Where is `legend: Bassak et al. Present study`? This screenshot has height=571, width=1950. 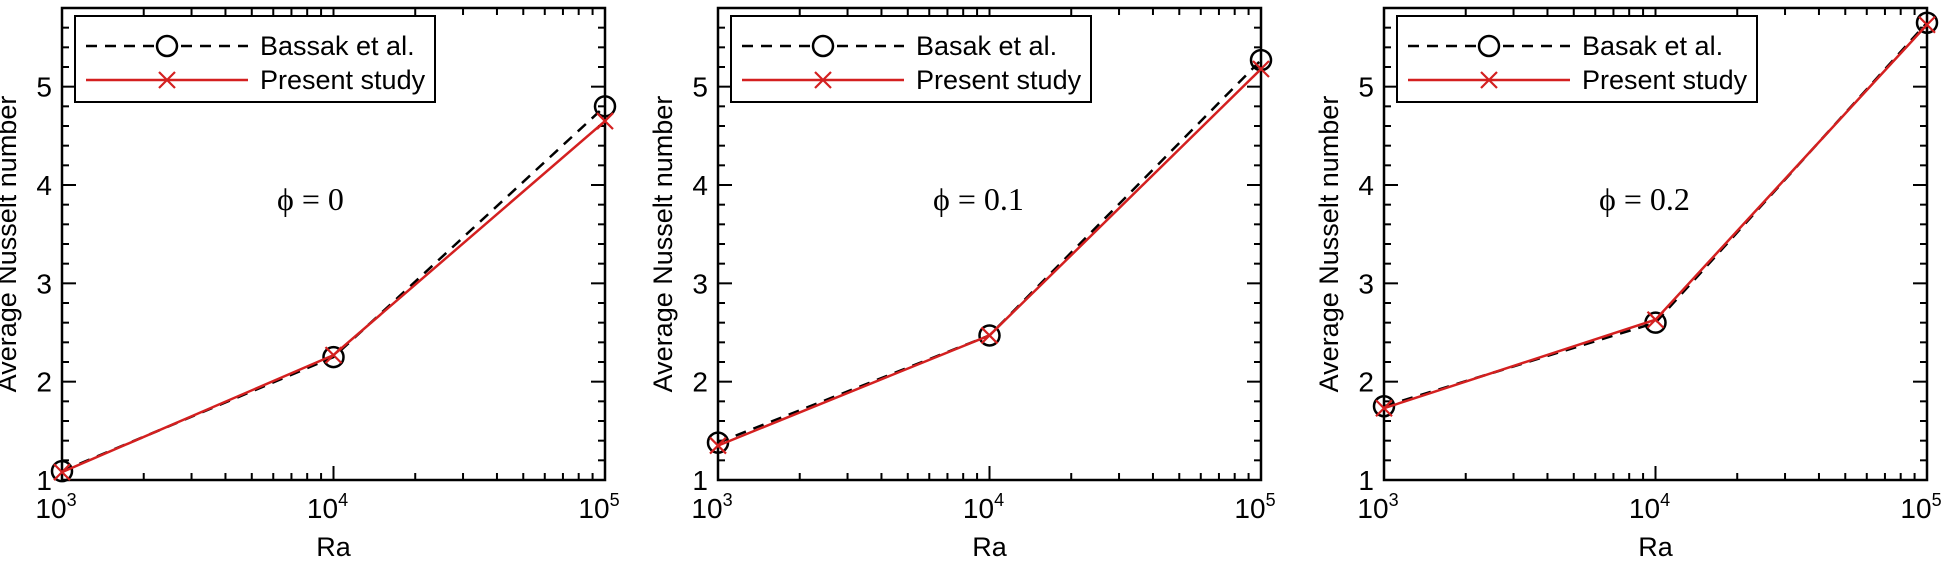
legend: Bassak et al. Present study is located at coordinates (255, 59).